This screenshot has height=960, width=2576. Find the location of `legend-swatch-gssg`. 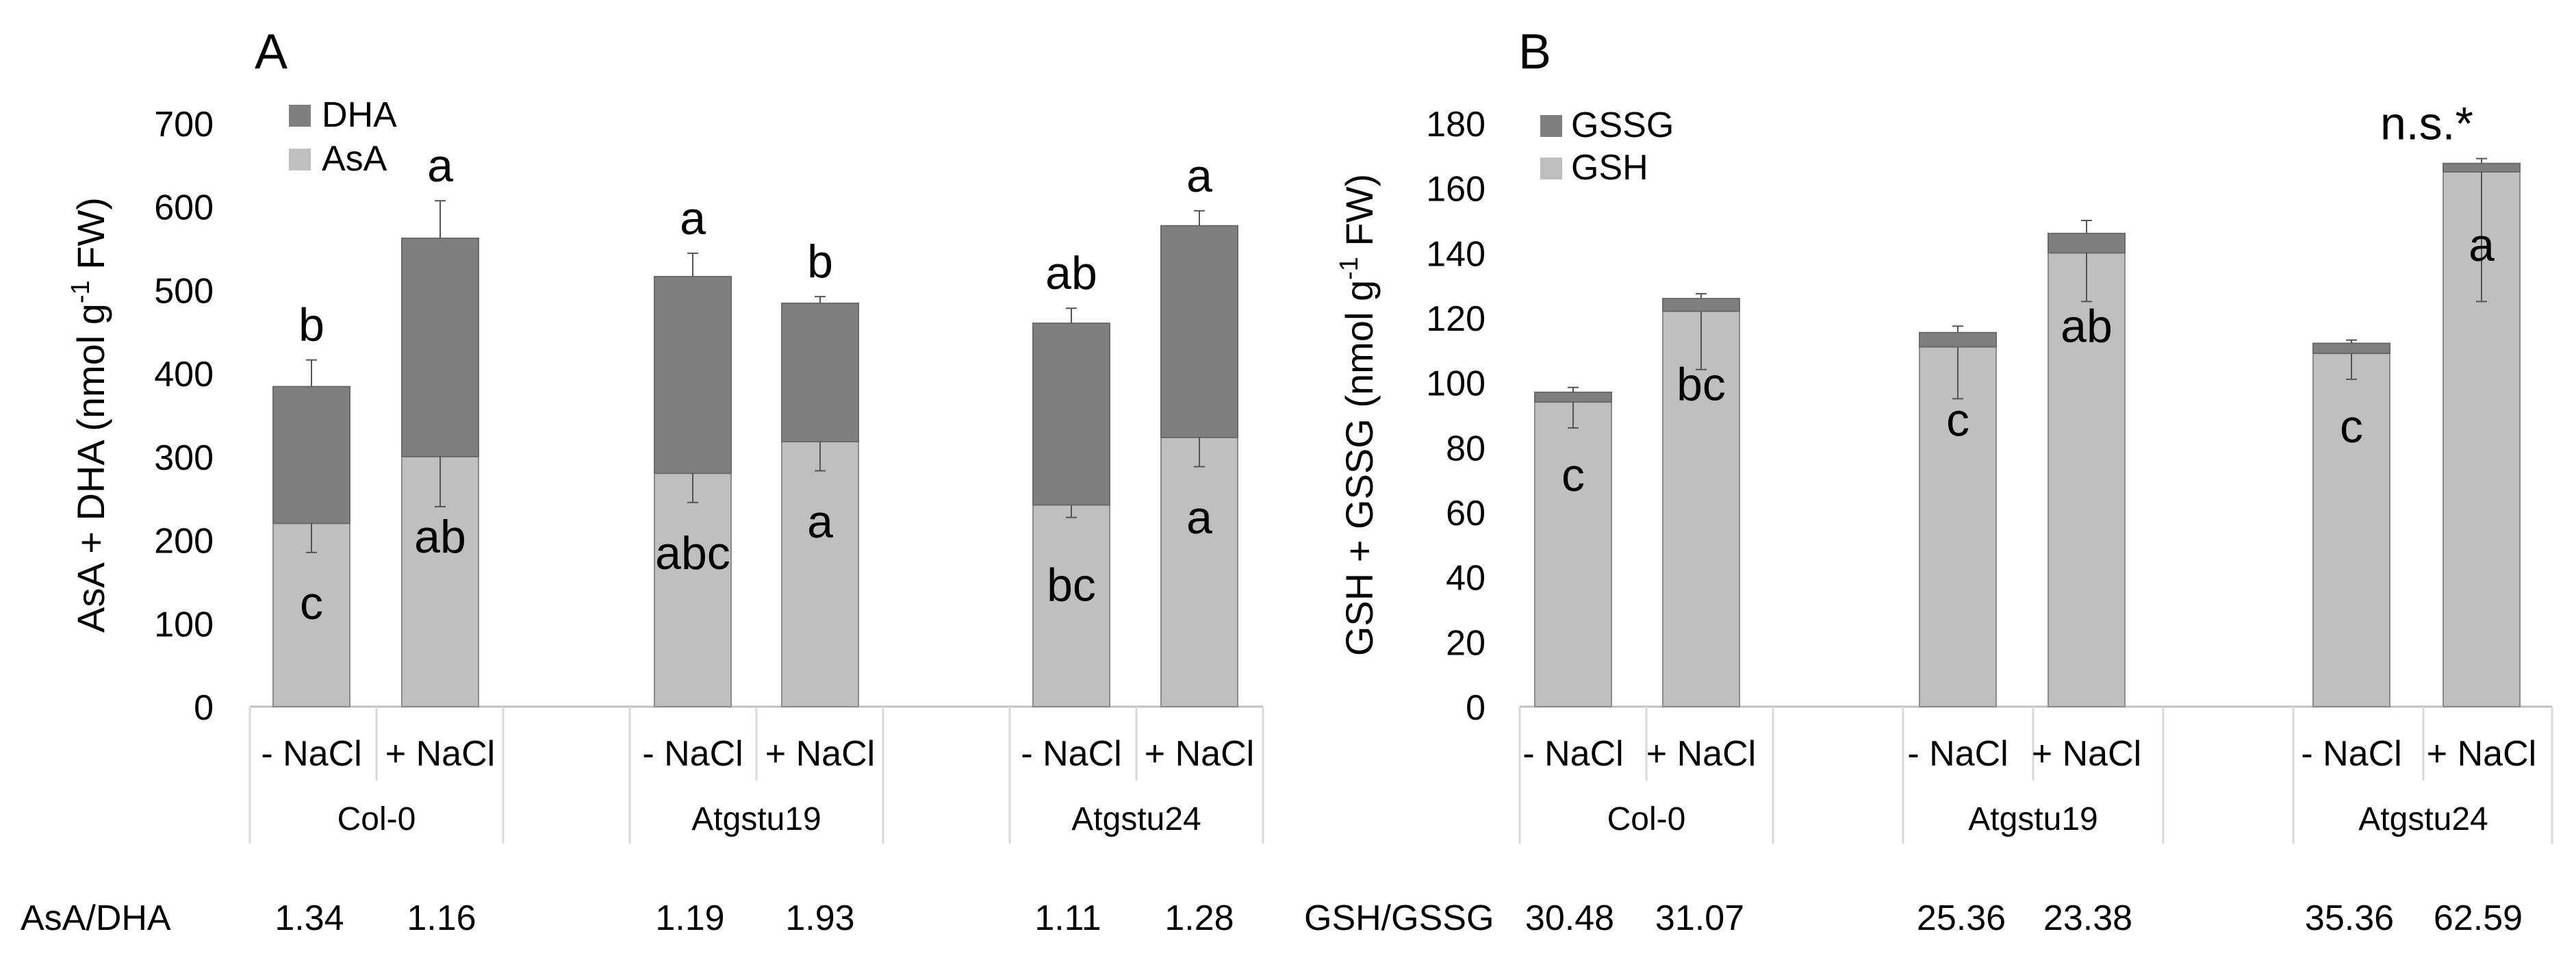

legend-swatch-gssg is located at coordinates (1551, 126).